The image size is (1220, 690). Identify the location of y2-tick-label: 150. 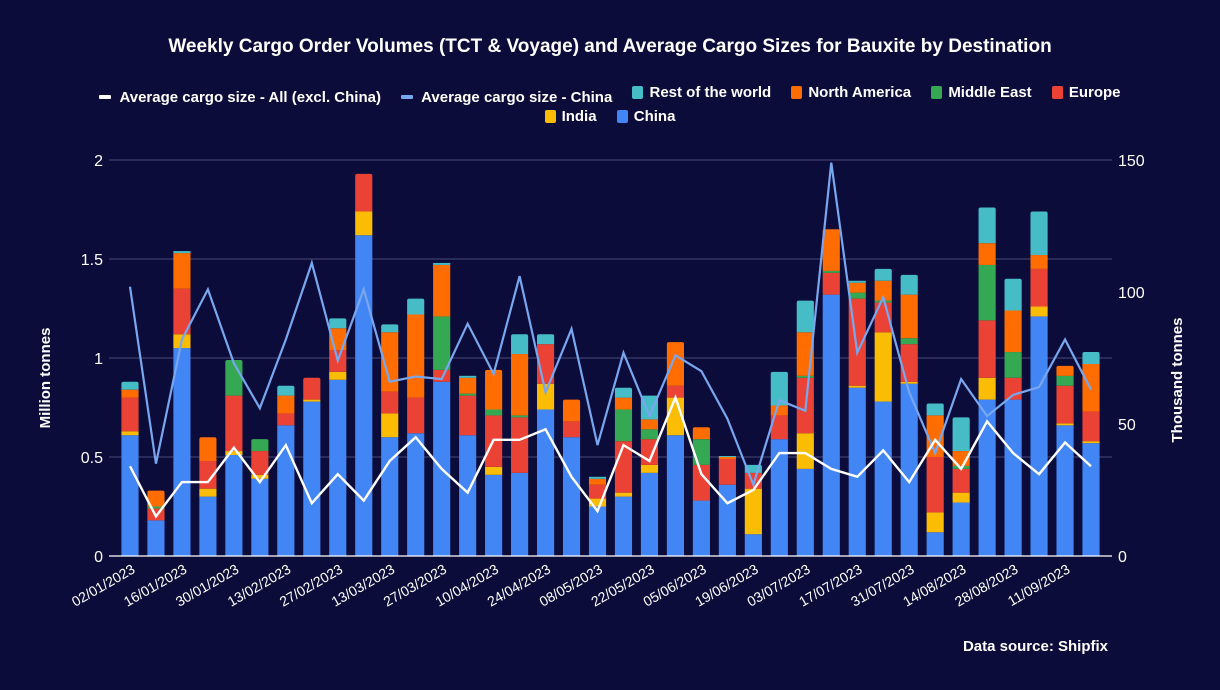
(1131, 161).